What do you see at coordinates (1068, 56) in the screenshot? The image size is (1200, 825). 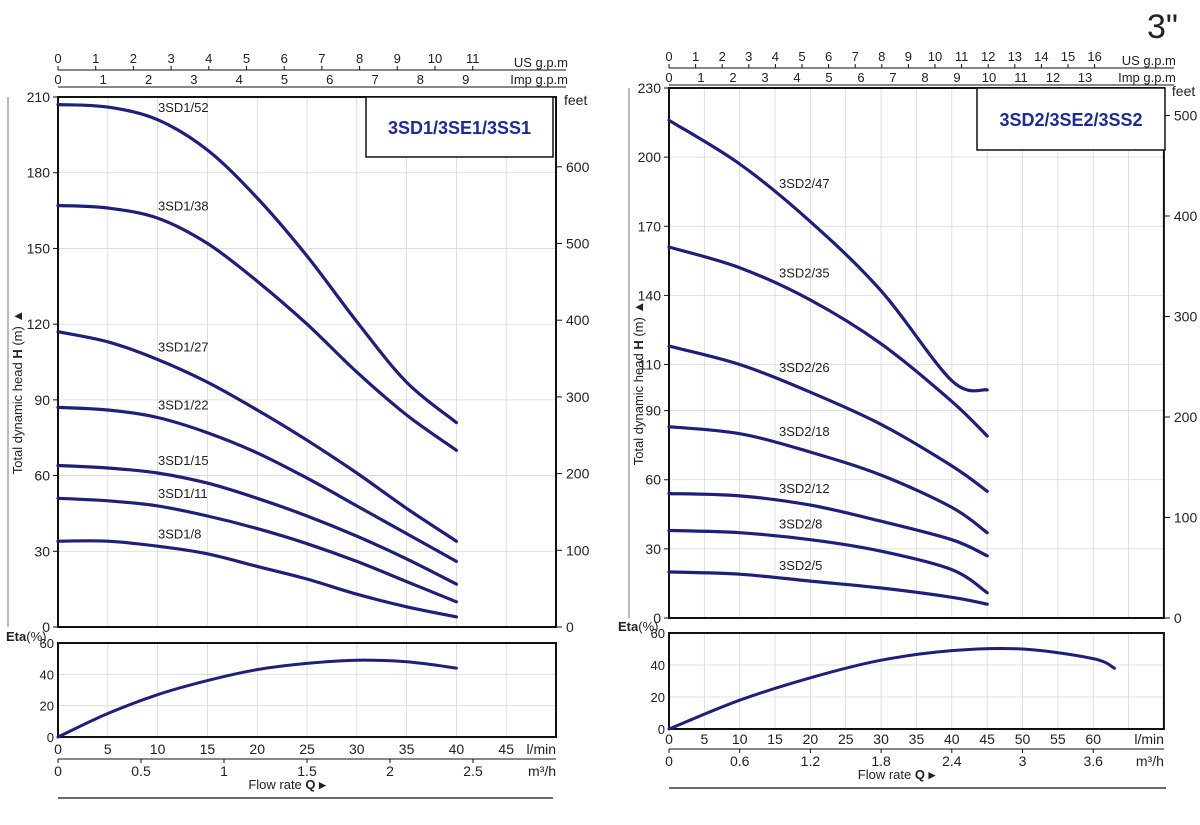 I see `us-gpm-tick-label: 15` at bounding box center [1068, 56].